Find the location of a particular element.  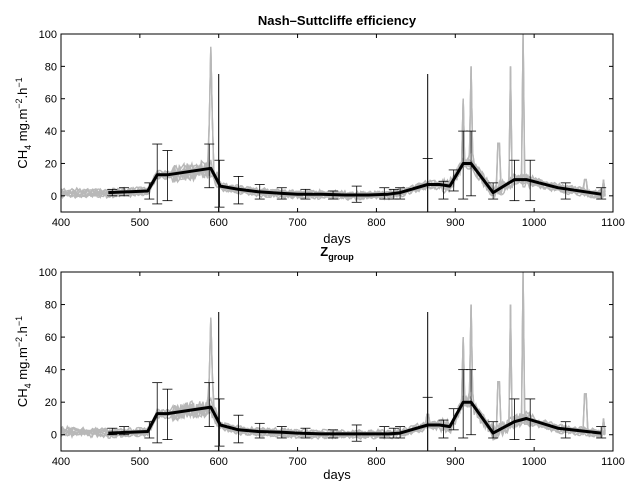

chart-title: Nash–Suttcliffe efficiency is located at coordinates (337, 20).